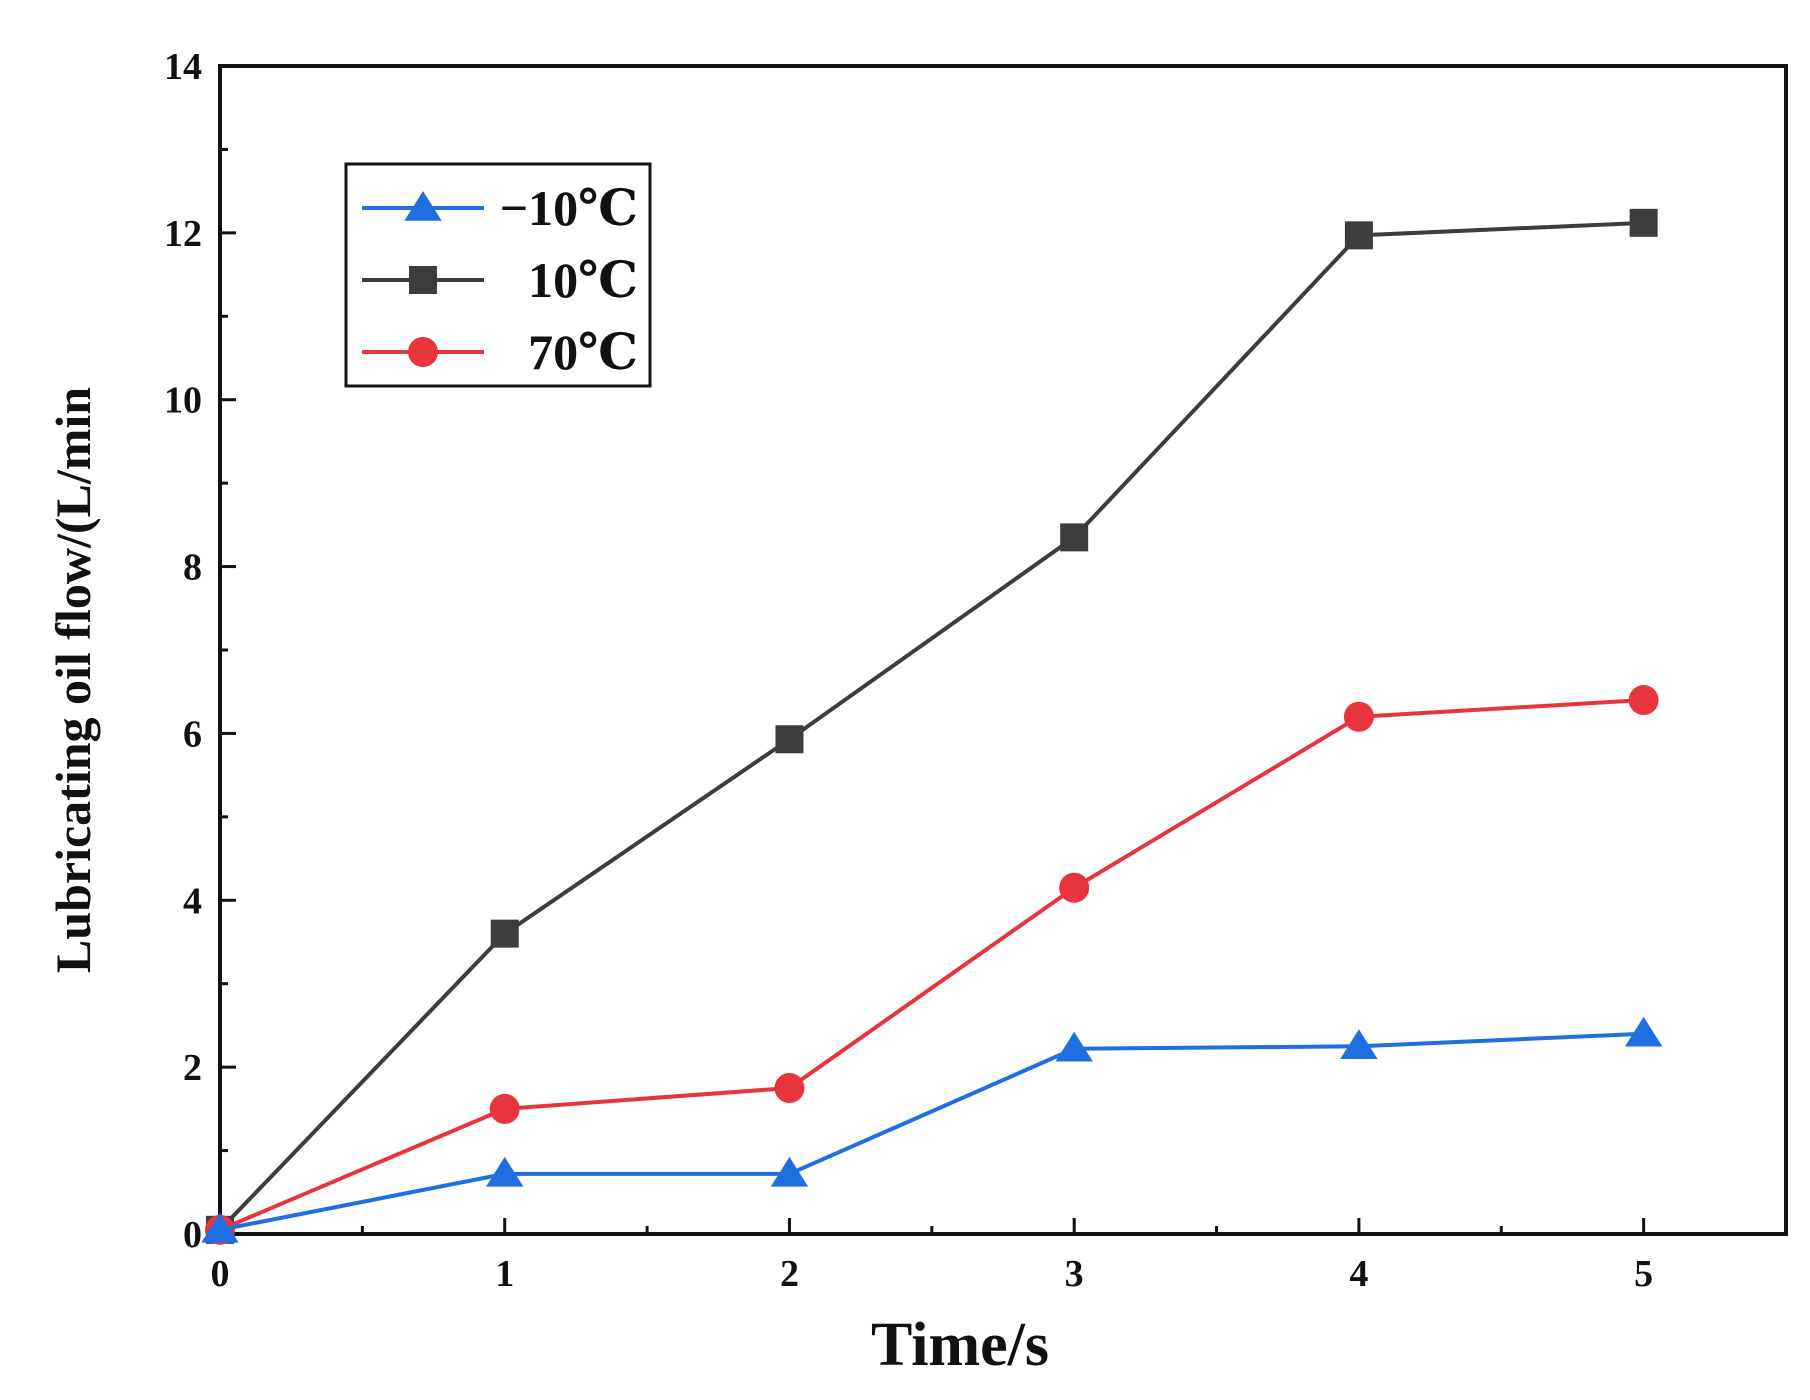  Describe the element at coordinates (183, 401) in the screenshot. I see `y-tick-label: 10` at that location.